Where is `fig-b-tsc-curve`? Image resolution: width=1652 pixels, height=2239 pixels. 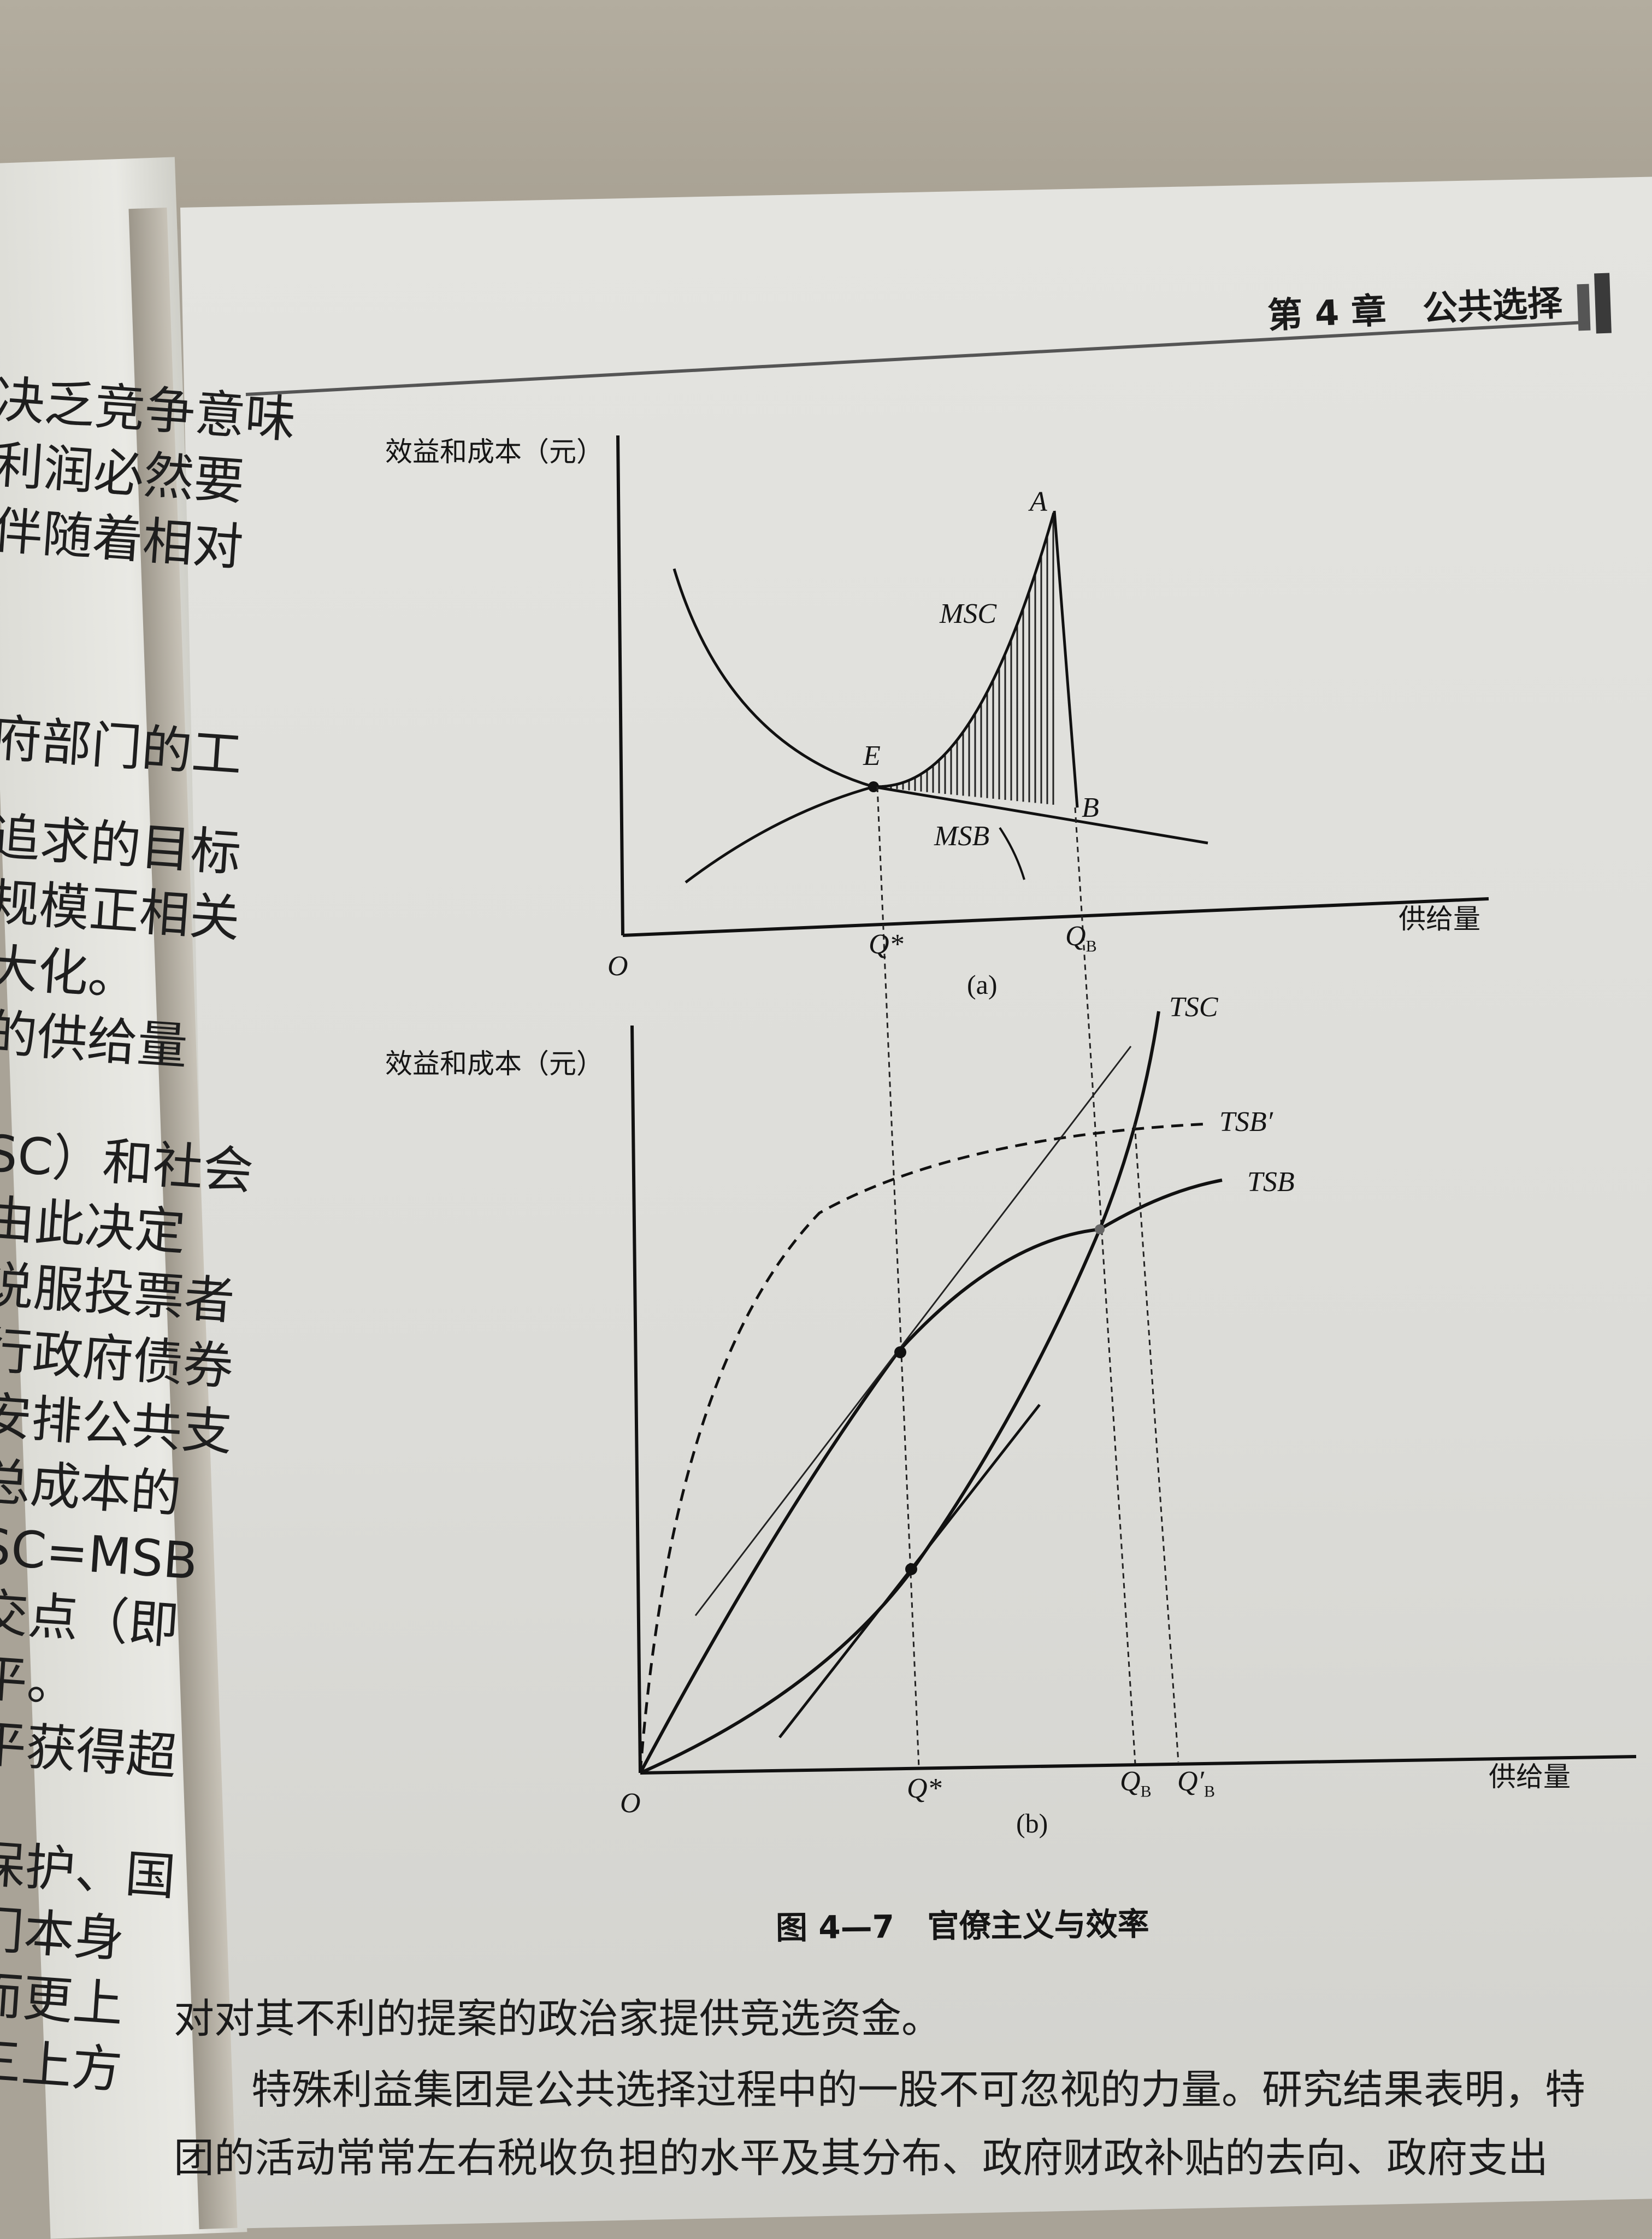 fig-b-tsc-curve is located at coordinates (899, 1393).